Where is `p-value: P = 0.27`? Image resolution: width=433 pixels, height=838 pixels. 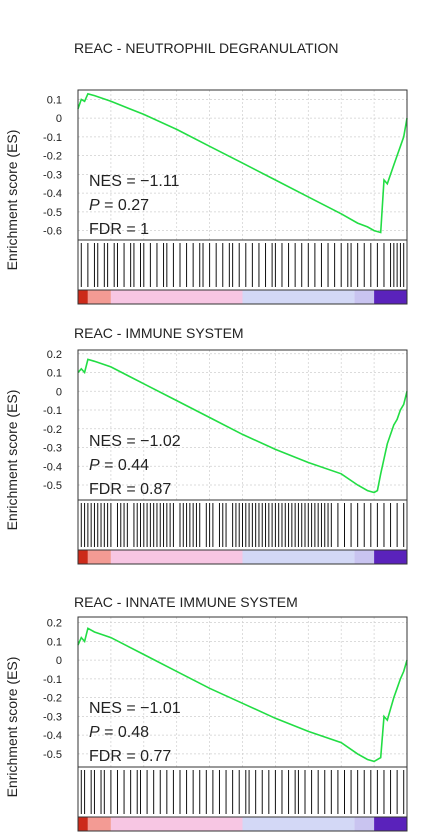 p-value: P = 0.27 is located at coordinates (119, 205).